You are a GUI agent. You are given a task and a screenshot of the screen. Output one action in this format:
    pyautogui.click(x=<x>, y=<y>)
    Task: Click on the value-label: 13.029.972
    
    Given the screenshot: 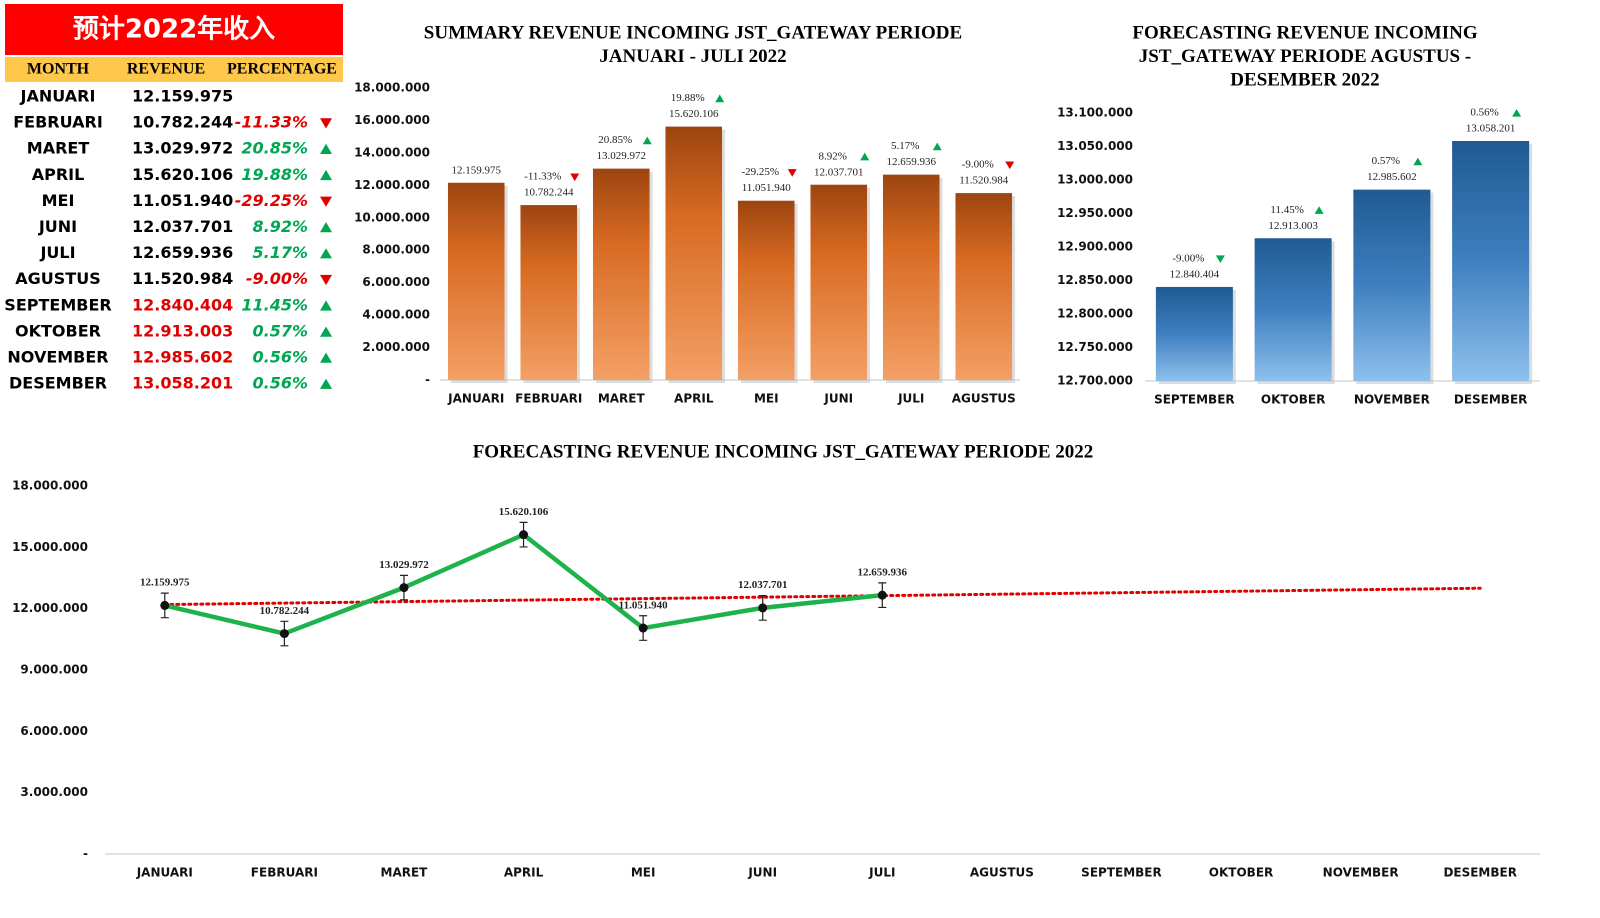 What is the action you would take?
    pyautogui.click(x=404, y=565)
    